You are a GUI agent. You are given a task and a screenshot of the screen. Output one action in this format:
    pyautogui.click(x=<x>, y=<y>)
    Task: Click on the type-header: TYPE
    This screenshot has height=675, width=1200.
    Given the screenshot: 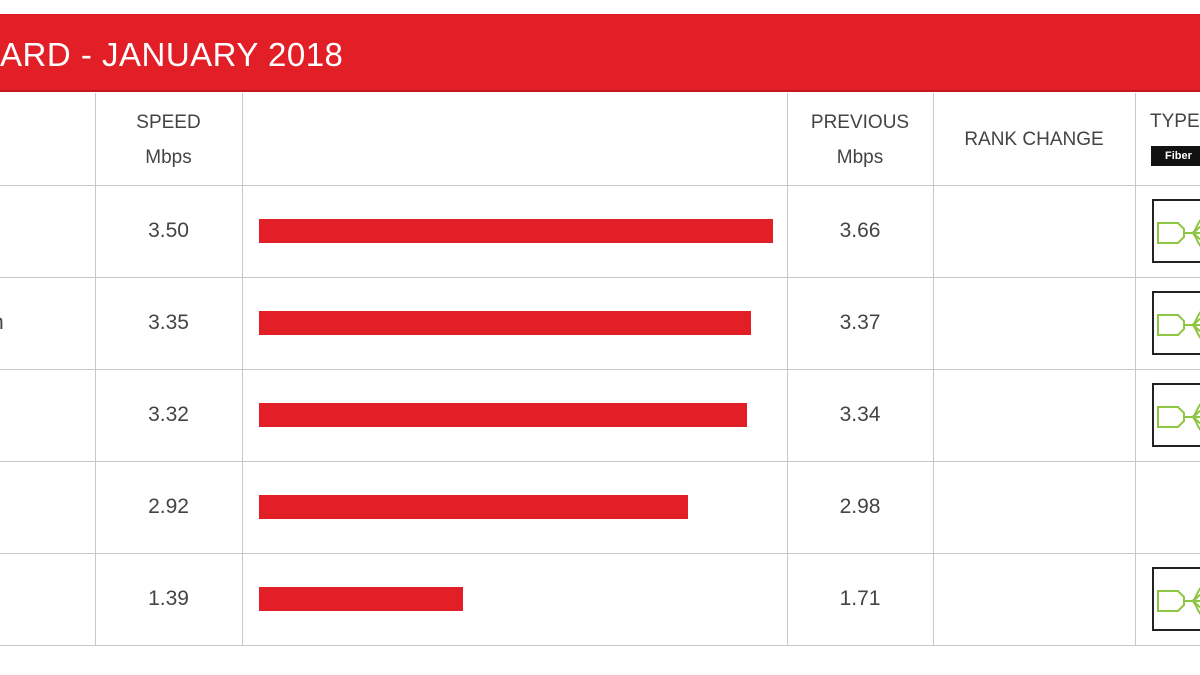 What is the action you would take?
    pyautogui.click(x=1175, y=144)
    